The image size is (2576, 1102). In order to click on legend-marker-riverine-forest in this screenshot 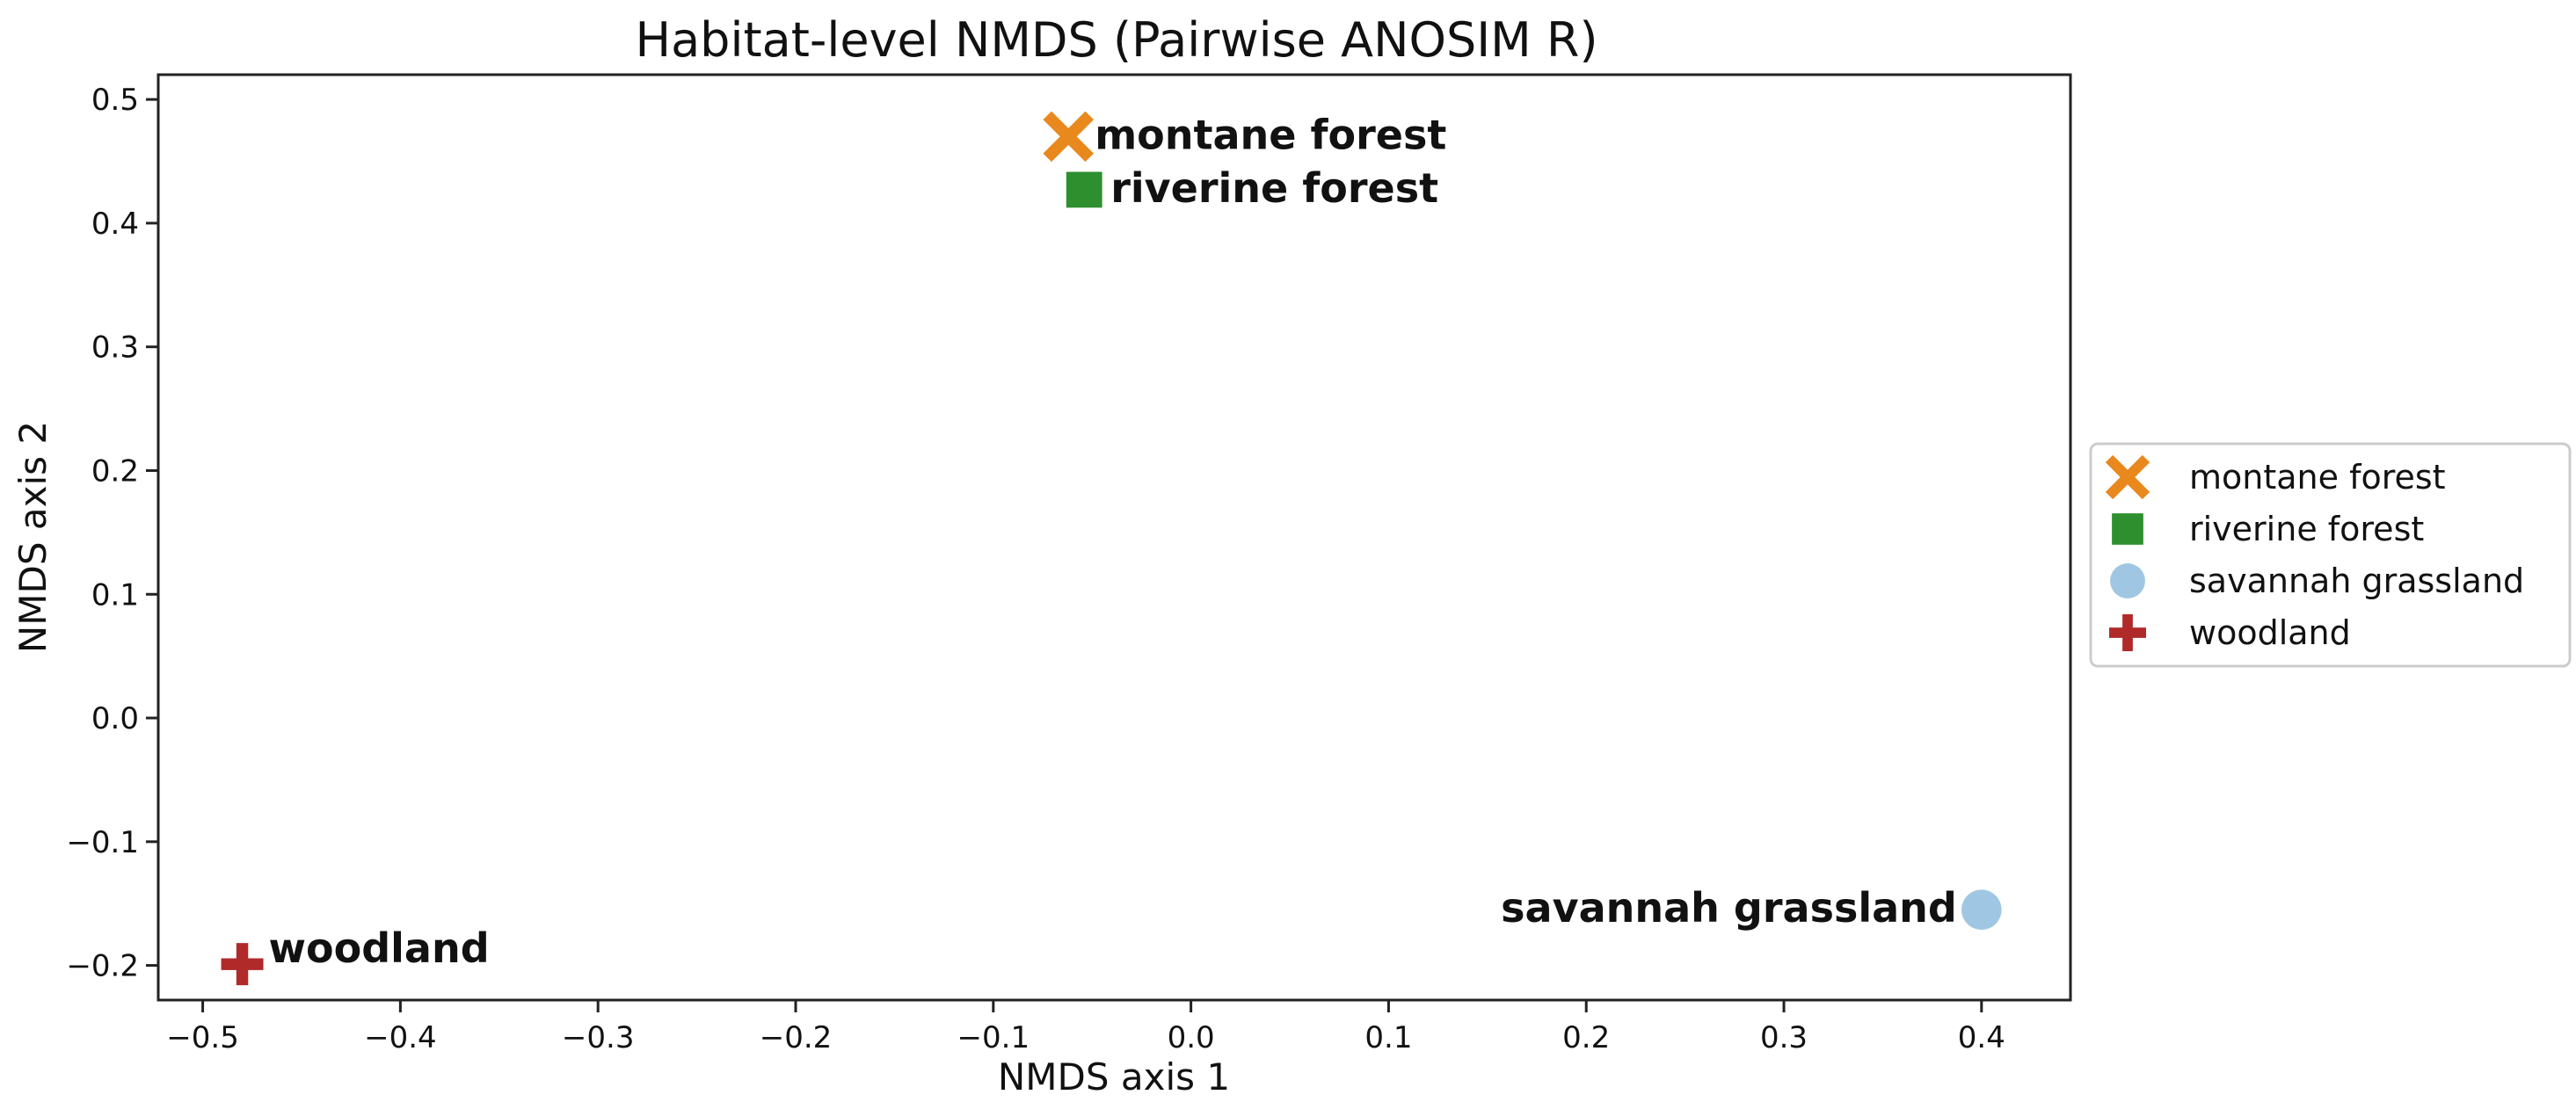, I will do `click(2127, 529)`.